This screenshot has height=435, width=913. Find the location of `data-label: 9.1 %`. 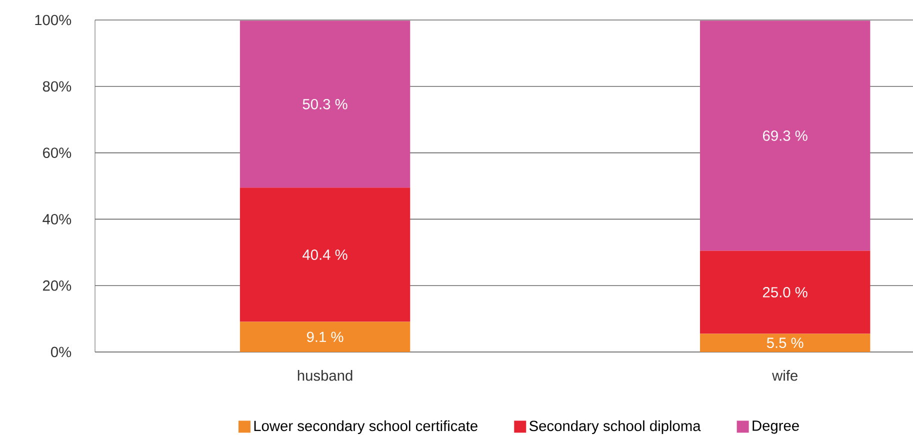

data-label: 9.1 % is located at coordinates (325, 337).